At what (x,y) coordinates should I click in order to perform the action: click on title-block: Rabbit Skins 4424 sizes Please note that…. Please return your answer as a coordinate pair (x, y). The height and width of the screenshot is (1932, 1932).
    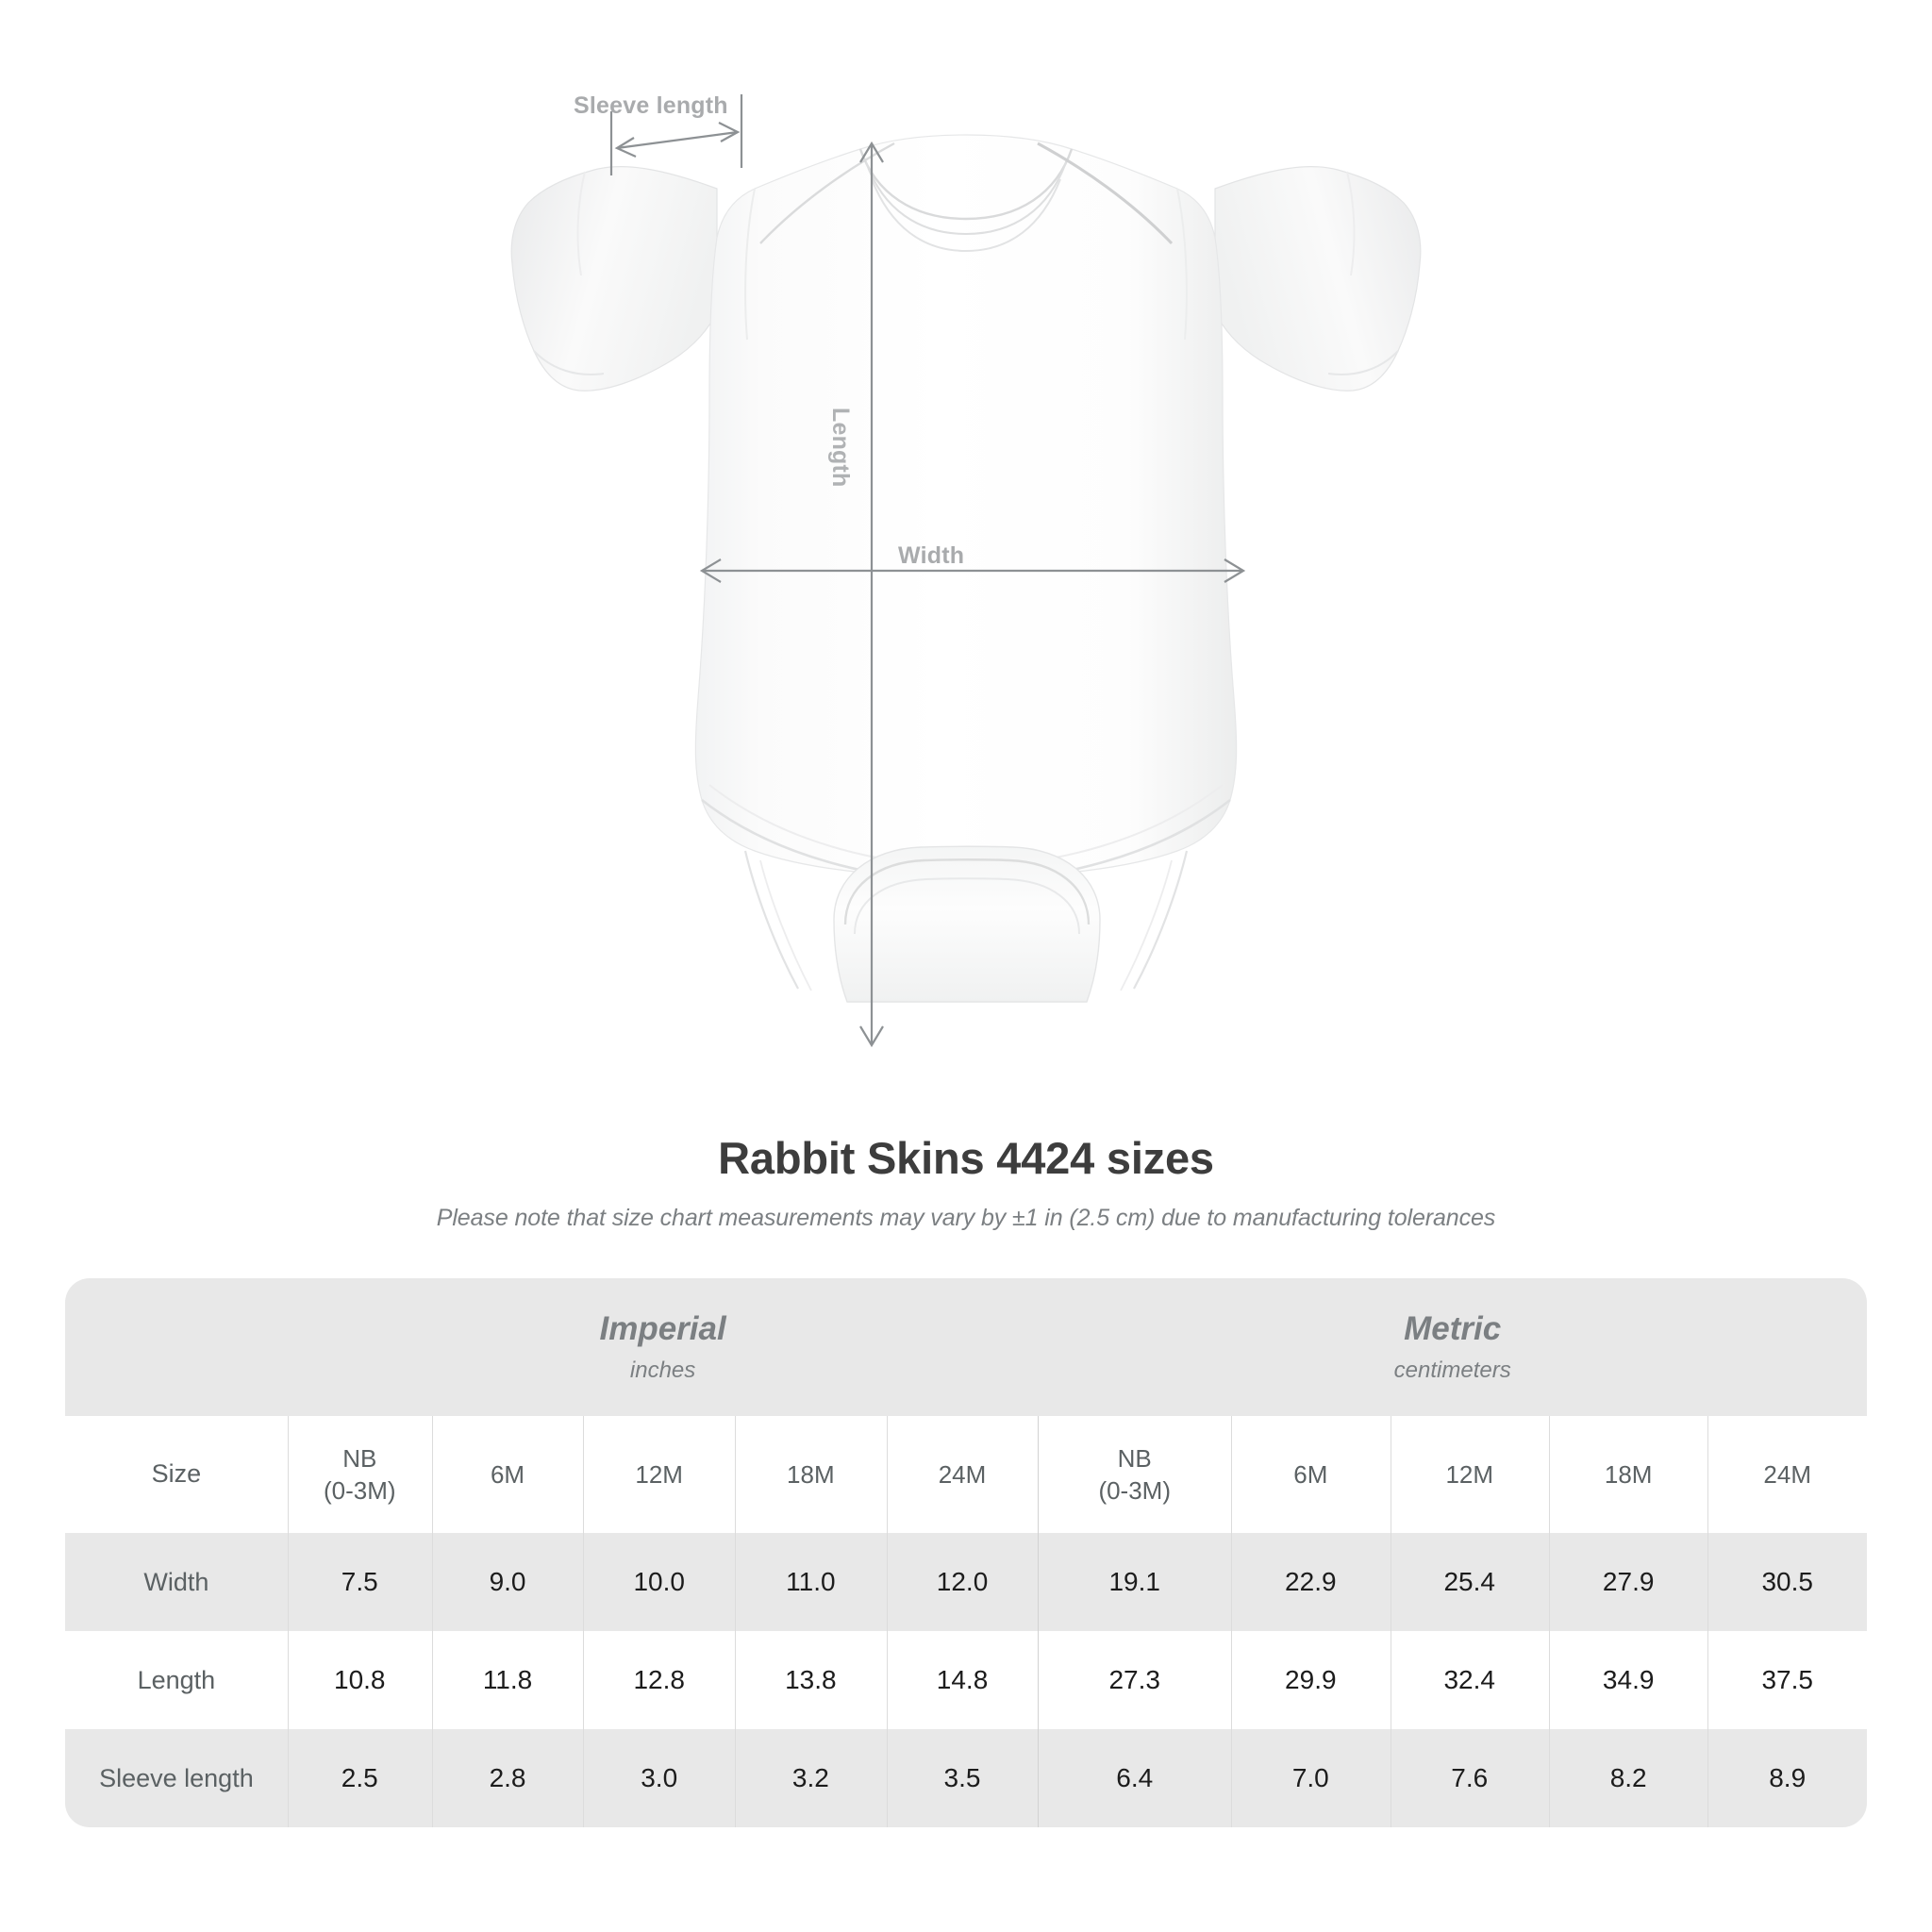
    Looking at the image, I should click on (966, 1182).